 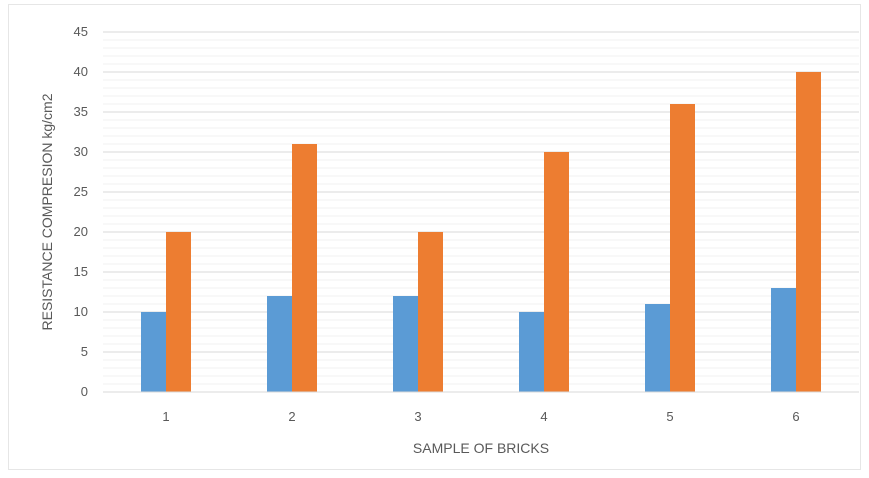 I want to click on x-tick-label: 5, so click(x=669, y=416).